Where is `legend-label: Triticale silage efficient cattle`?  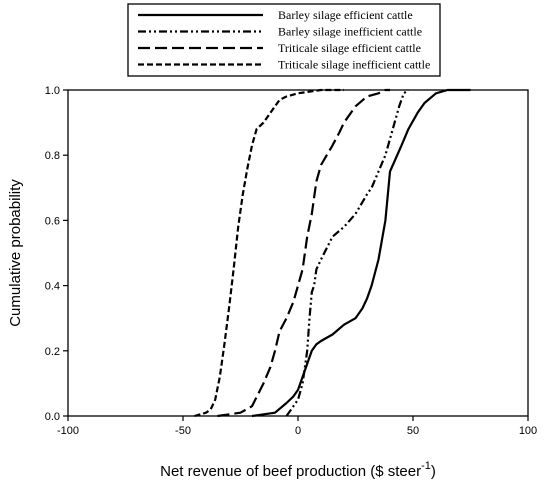
legend-label: Triticale silage efficient cattle is located at coordinates (349, 48).